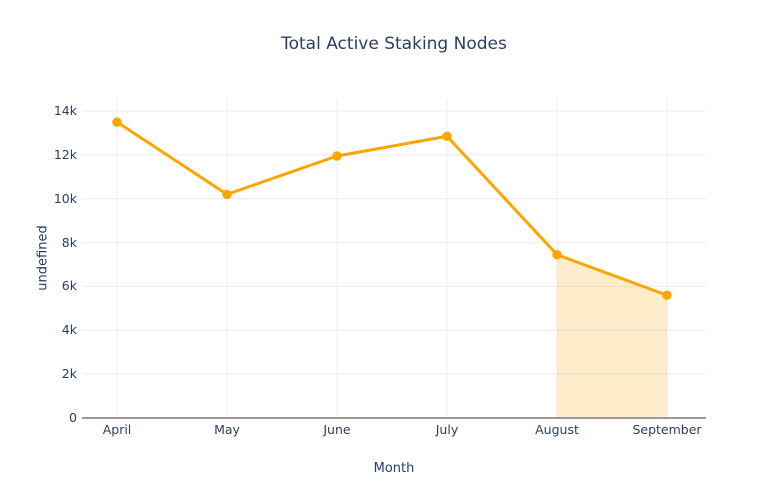 This screenshot has width=784, height=500. I want to click on y-tick-label: 14k, so click(65, 111).